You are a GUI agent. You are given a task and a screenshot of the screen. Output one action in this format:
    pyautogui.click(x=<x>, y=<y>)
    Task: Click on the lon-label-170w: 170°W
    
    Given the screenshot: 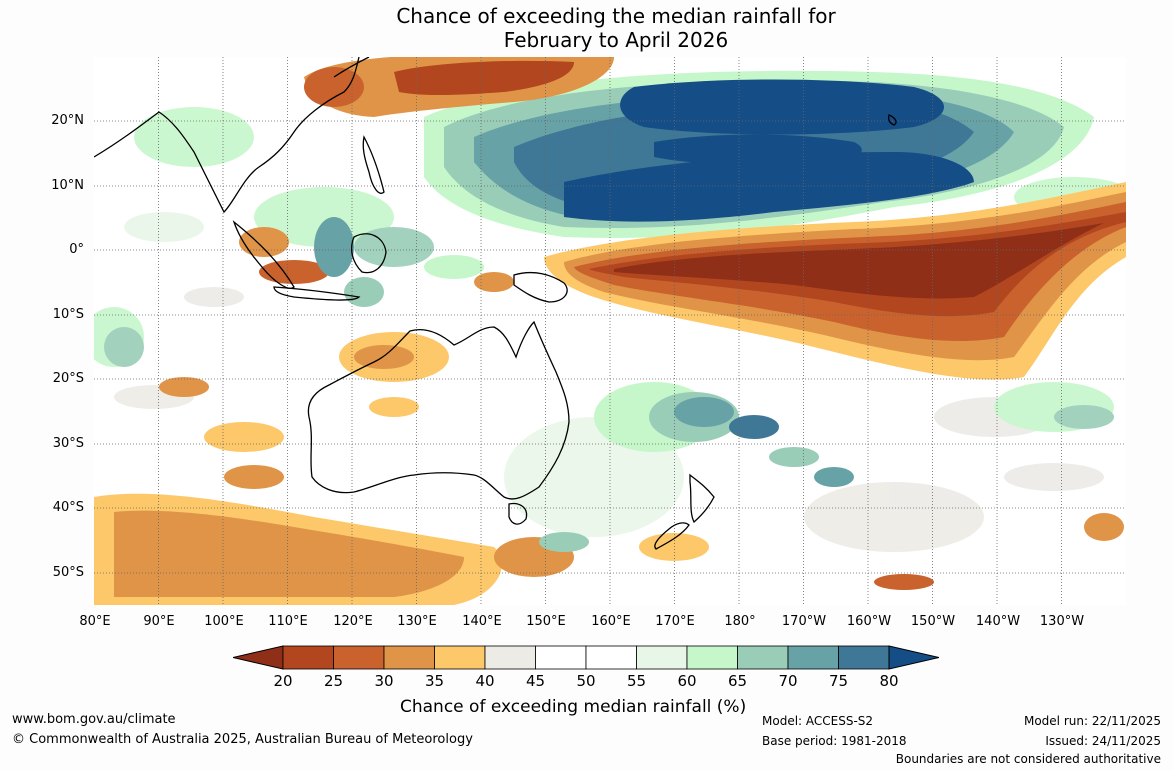 What is the action you would take?
    pyautogui.click(x=804, y=621)
    